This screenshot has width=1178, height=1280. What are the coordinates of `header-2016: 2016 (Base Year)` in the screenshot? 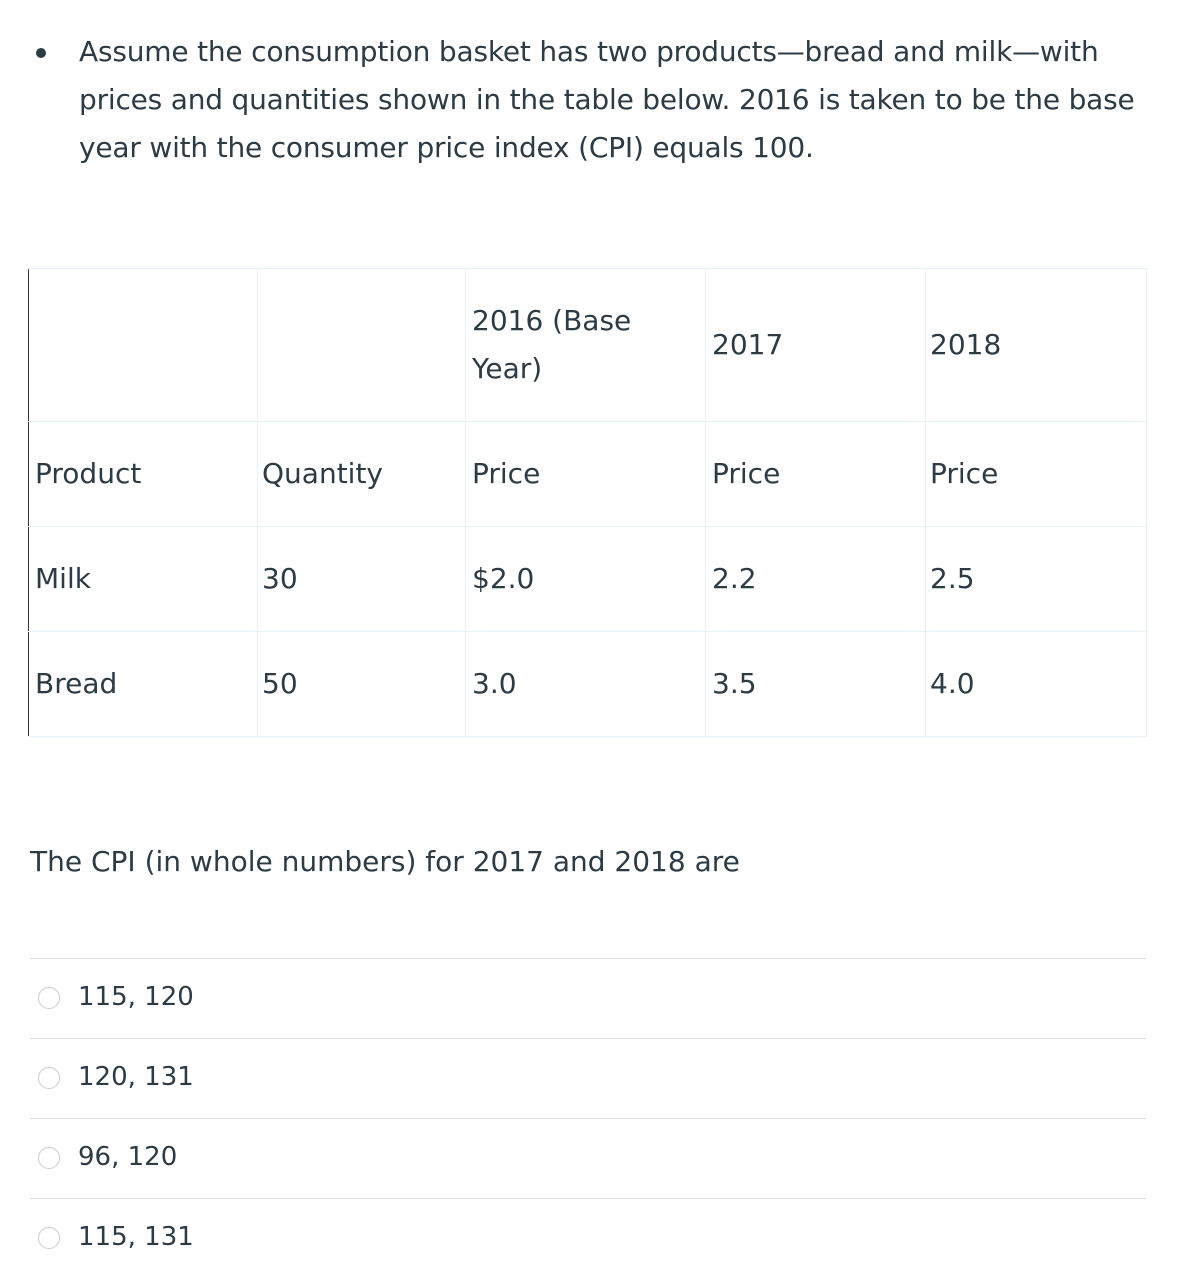 It's located at (552, 344).